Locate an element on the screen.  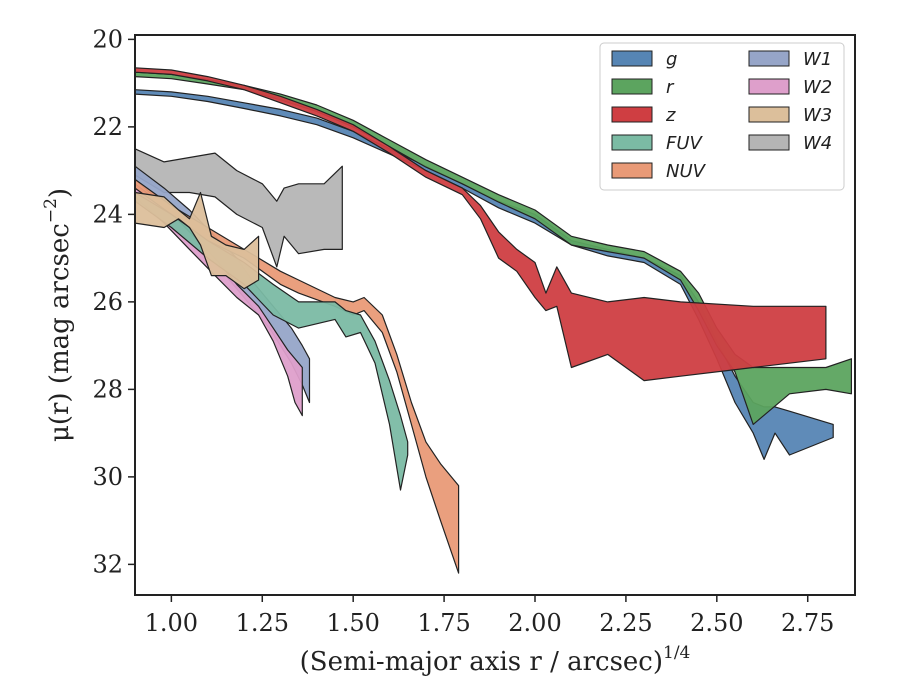
legend: grz FUV NUV W1 W2 W3 W4 is located at coordinates (722, 116).